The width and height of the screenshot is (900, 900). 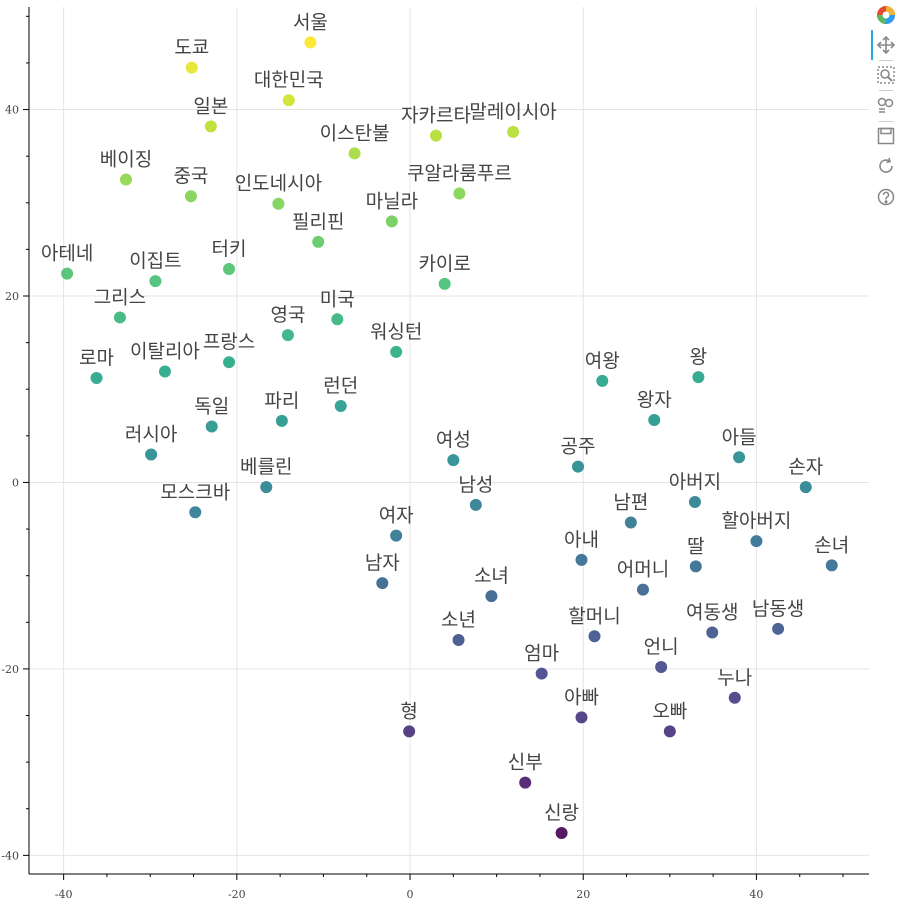 What do you see at coordinates (281, 401) in the screenshot?
I see `point-label: 파리` at bounding box center [281, 401].